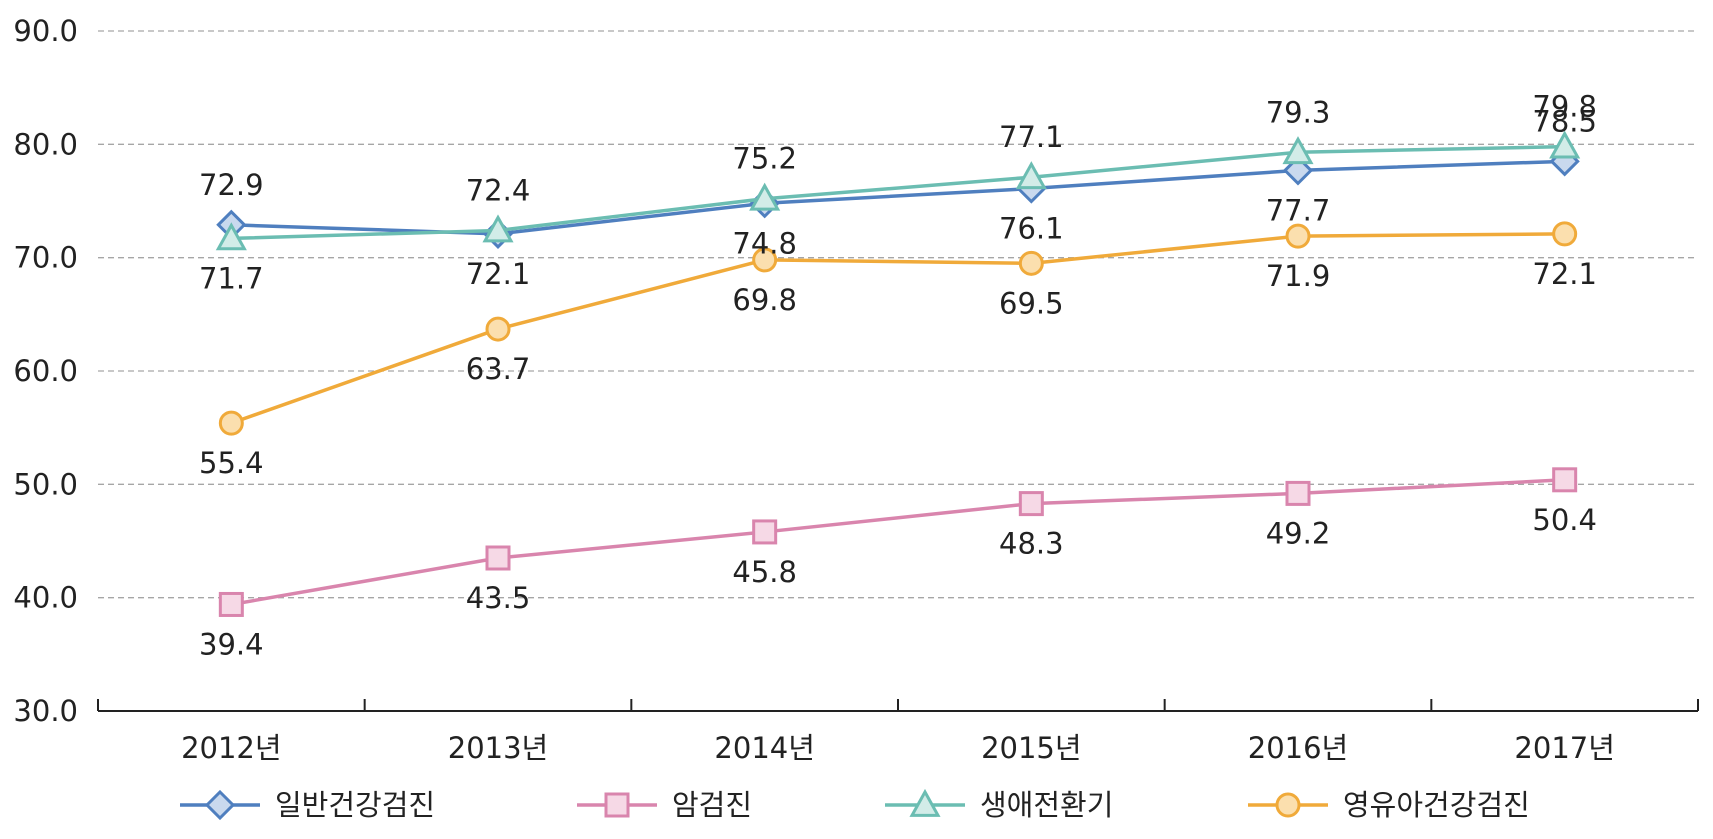  What do you see at coordinates (231, 185) in the screenshot?
I see `data-label: 72.9` at bounding box center [231, 185].